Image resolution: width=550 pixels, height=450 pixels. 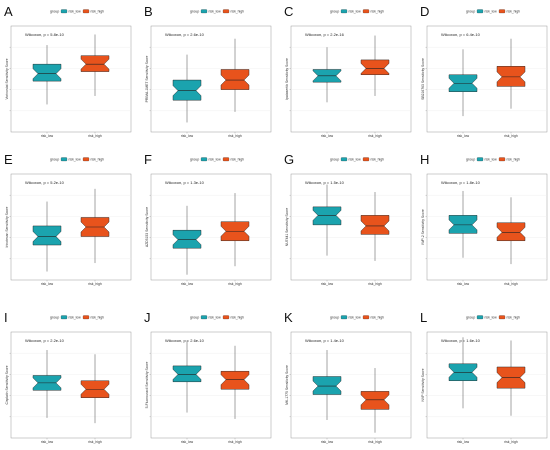 I want to click on panel-letter: I, so click(x=6, y=317).